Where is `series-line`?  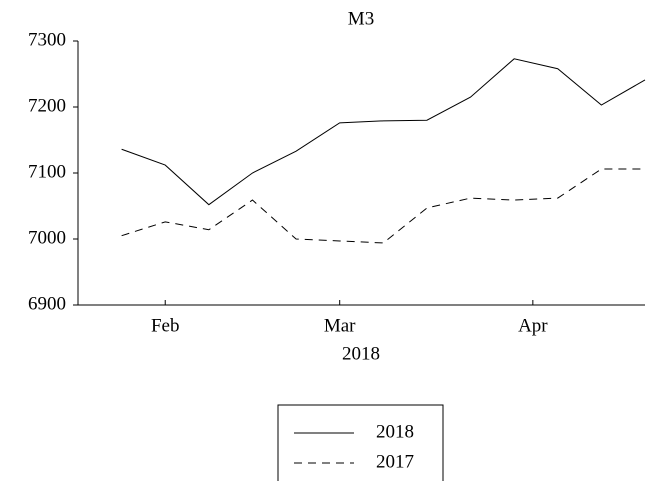
series-line is located at coordinates (383, 206).